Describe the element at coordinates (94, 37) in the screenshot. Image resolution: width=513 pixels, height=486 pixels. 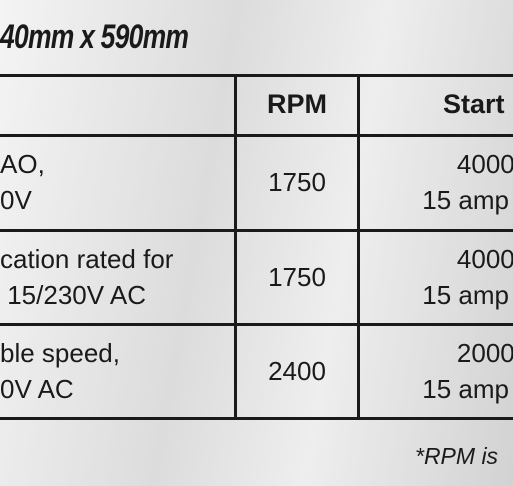
I see `title: 40mm x 590mm` at that location.